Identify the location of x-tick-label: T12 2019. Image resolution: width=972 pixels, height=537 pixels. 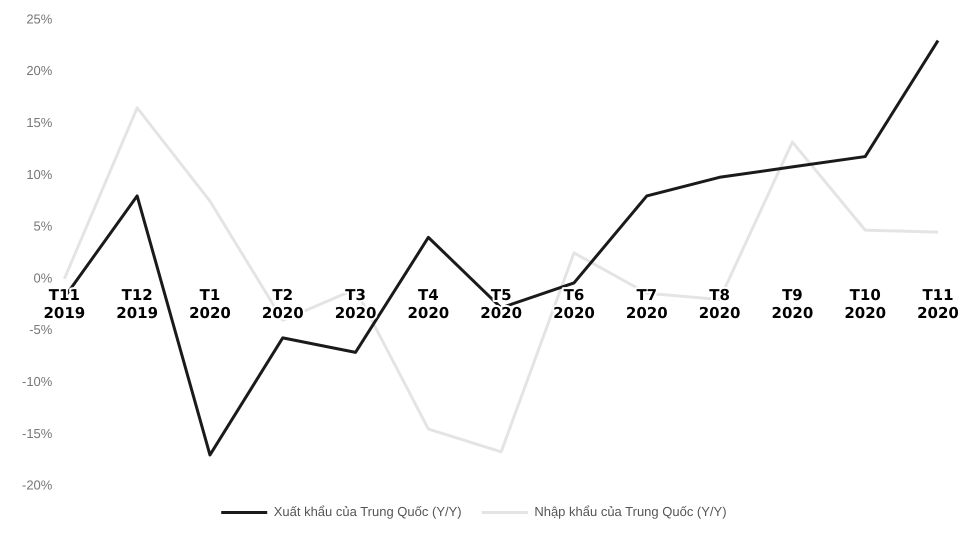
(137, 304).